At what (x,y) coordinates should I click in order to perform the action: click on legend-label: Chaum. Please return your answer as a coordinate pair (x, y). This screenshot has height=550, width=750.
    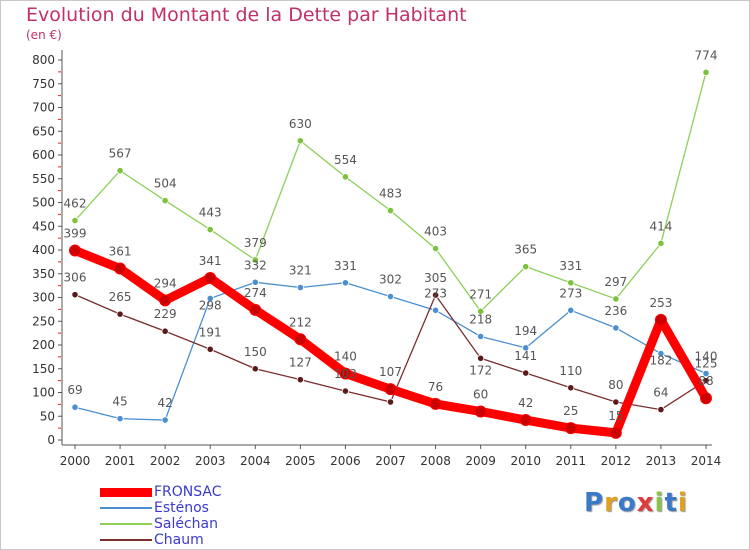
    Looking at the image, I should click on (179, 540).